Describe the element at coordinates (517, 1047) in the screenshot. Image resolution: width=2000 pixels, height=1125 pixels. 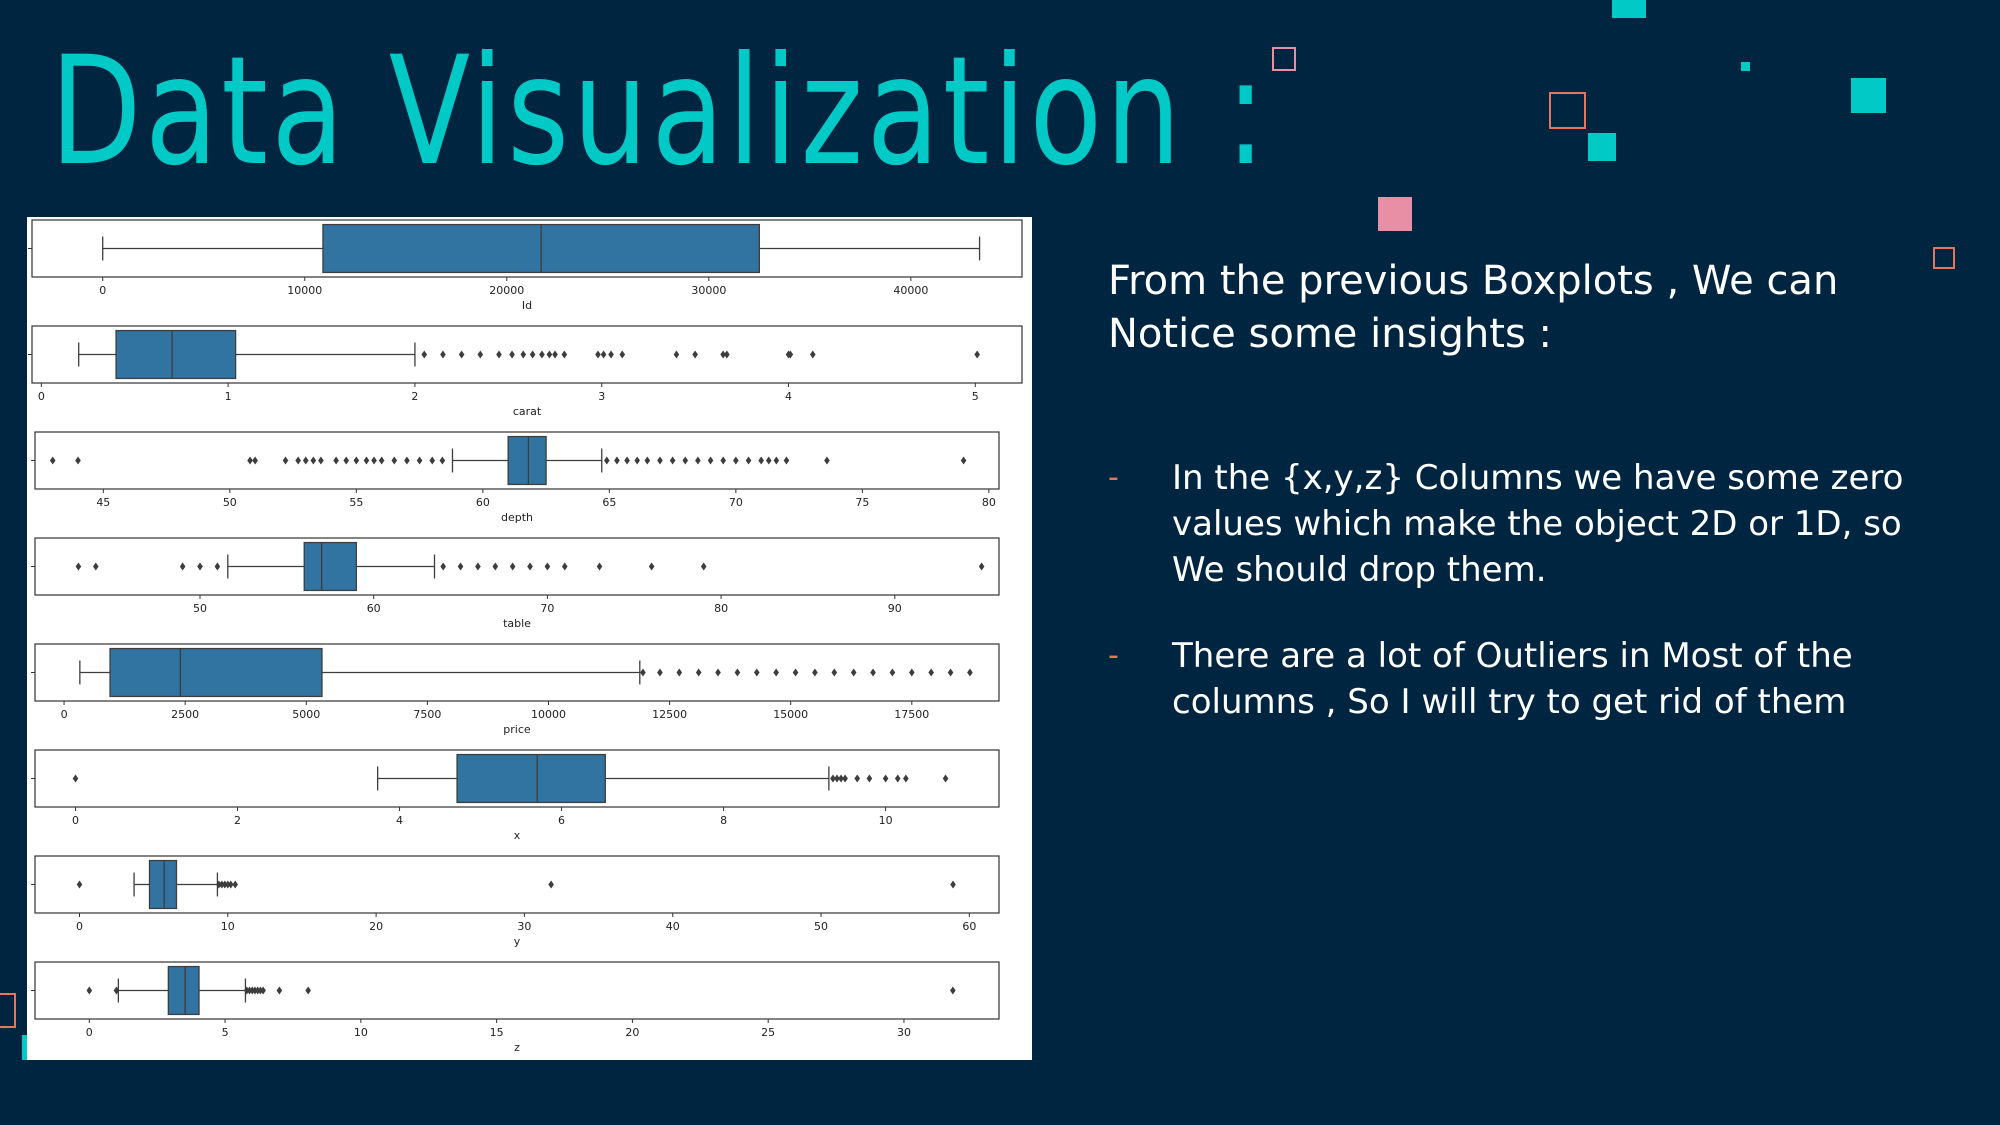
I see `x-axis-label: z` at that location.